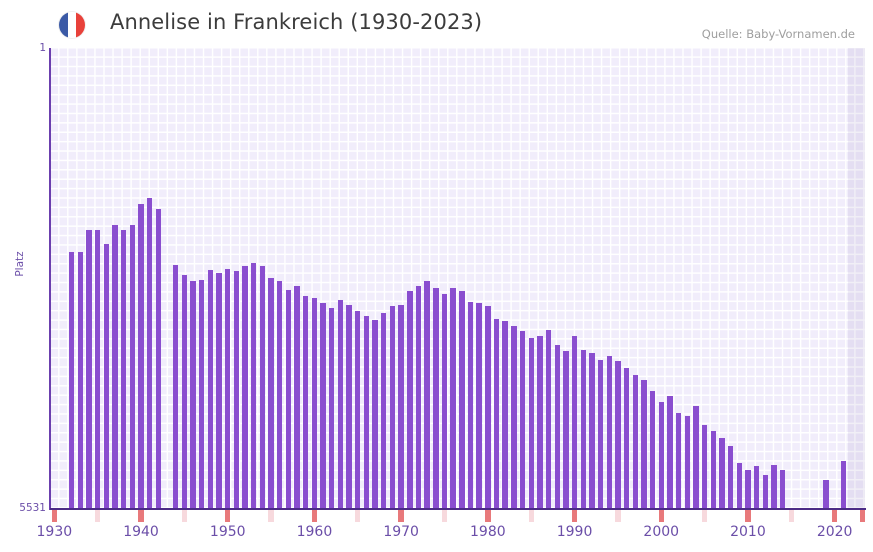 Image resolution: width=873 pixels, height=552 pixels. I want to click on x-axis-tick-label: 2010, so click(748, 532).